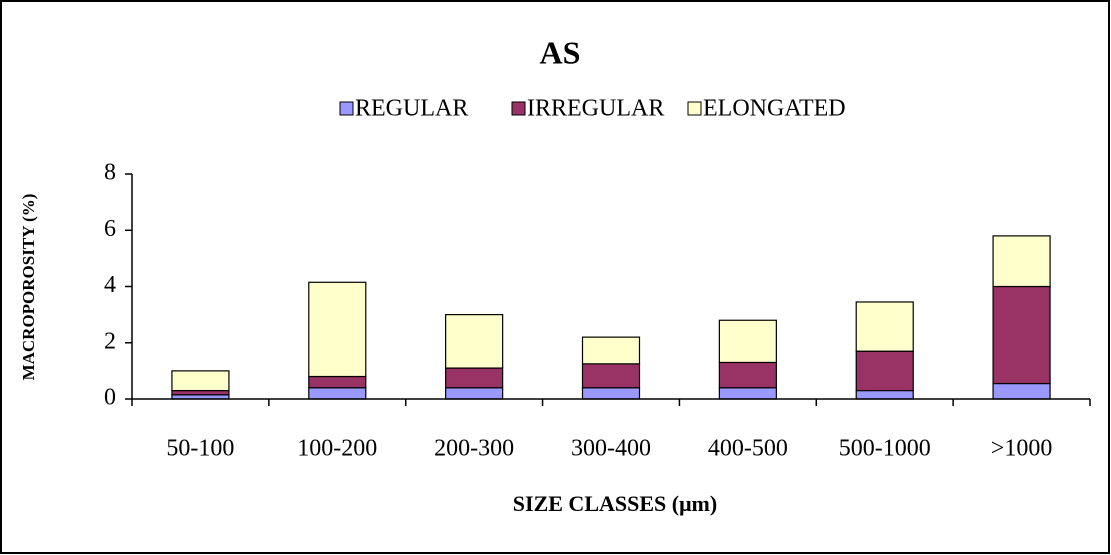 The image size is (1111, 555). Describe the element at coordinates (748, 449) in the screenshot. I see `x-tick-label: 400-500` at that location.